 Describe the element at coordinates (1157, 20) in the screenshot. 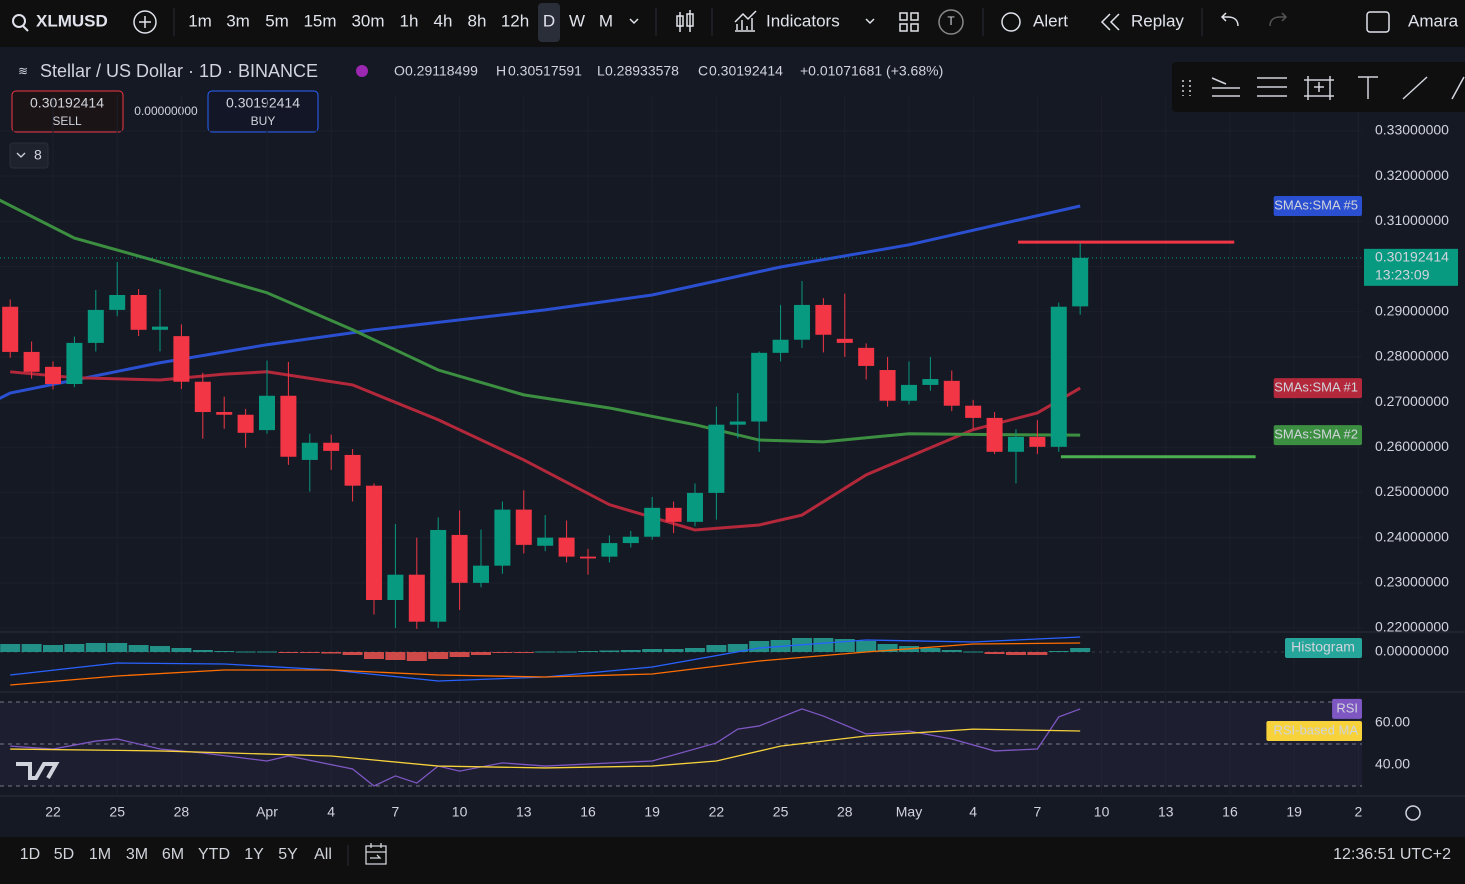

I see `replay-button: Replay` at that location.